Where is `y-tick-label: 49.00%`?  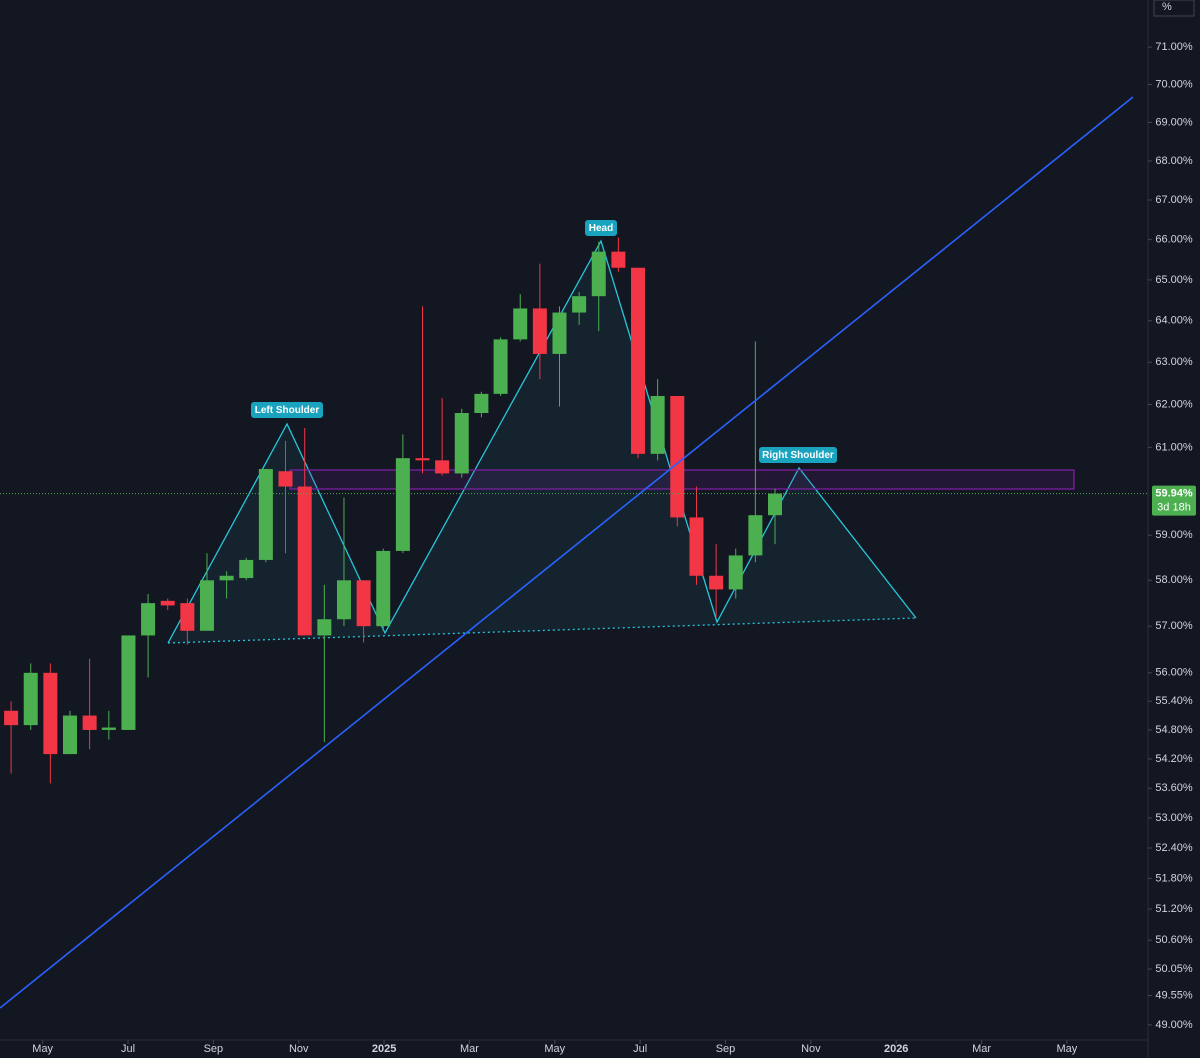
y-tick-label: 49.00% is located at coordinates (1174, 1025).